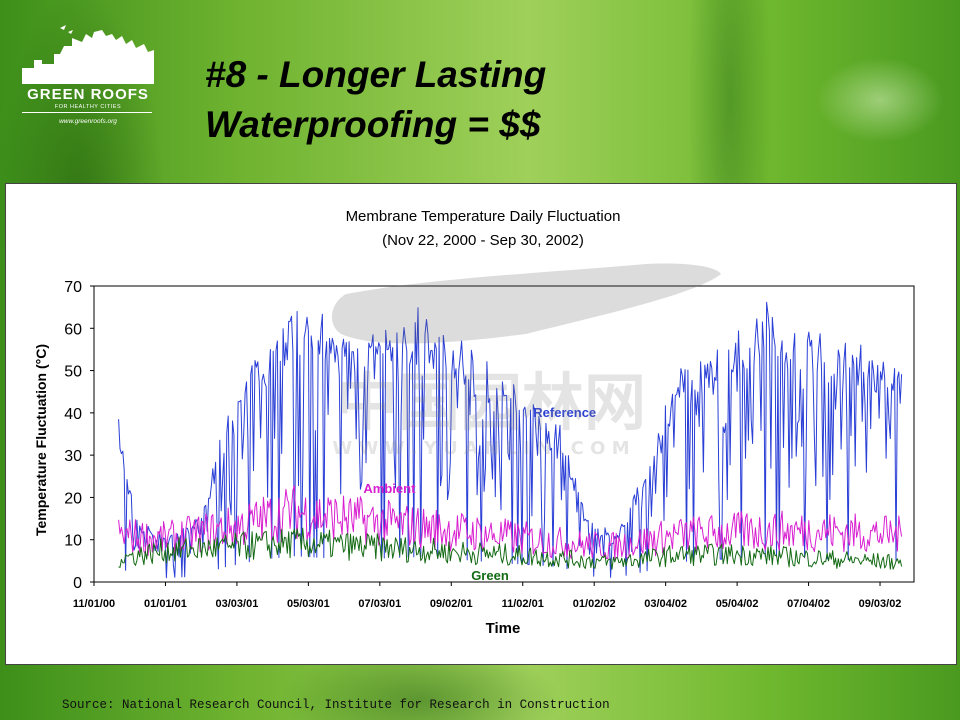 The width and height of the screenshot is (960, 720). What do you see at coordinates (523, 604) in the screenshot?
I see `x-tick-label: 11/02/01` at bounding box center [523, 604].